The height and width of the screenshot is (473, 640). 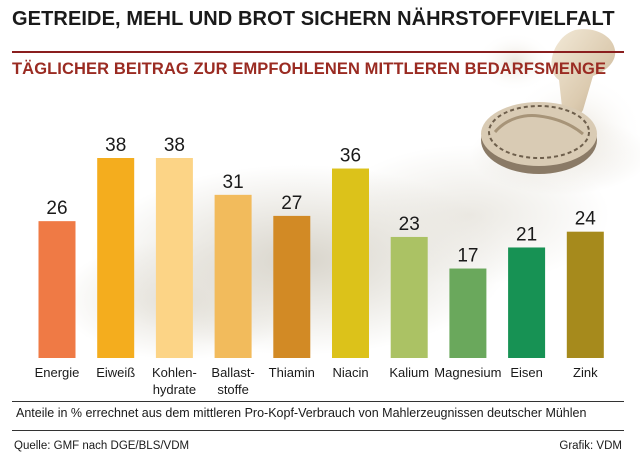 I want to click on category-label: hydrate, so click(x=174, y=389).